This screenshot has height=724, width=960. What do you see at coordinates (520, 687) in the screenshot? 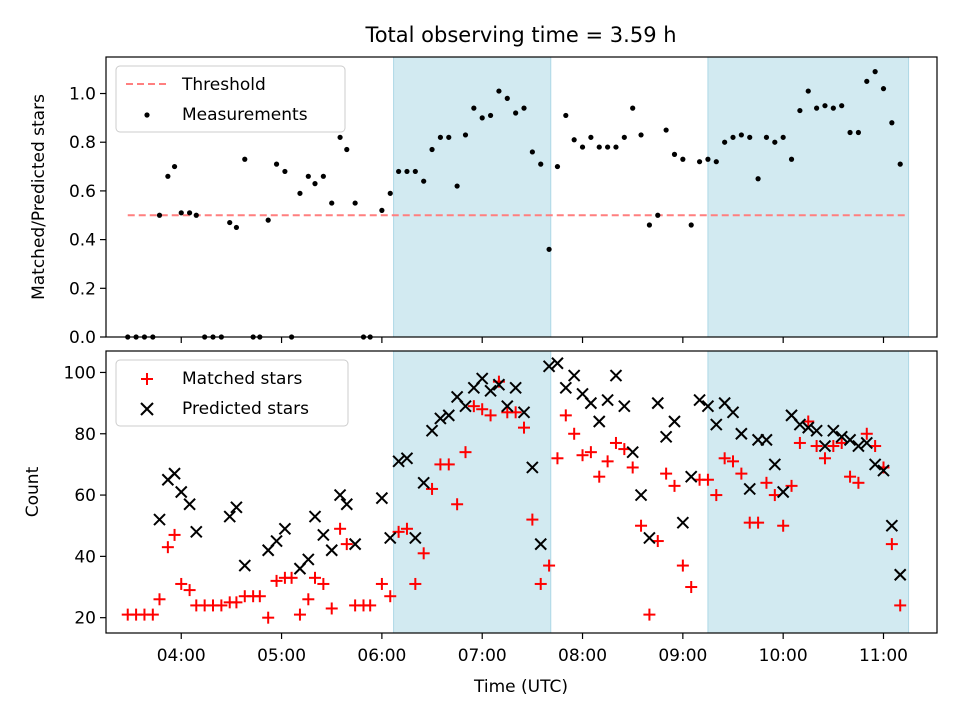
I see `x-axis-label: Time (UTC)` at bounding box center [520, 687].